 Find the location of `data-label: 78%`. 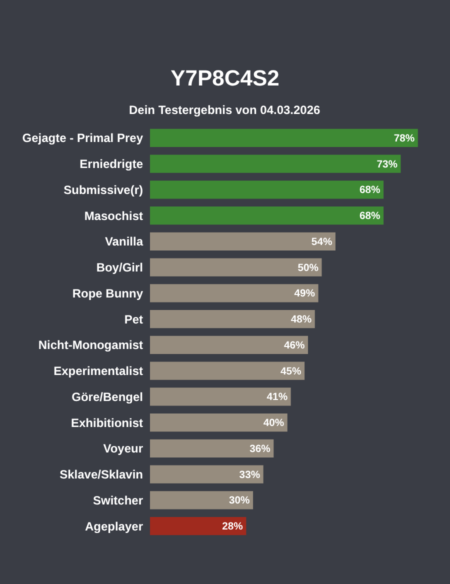

data-label: 78% is located at coordinates (404, 138).